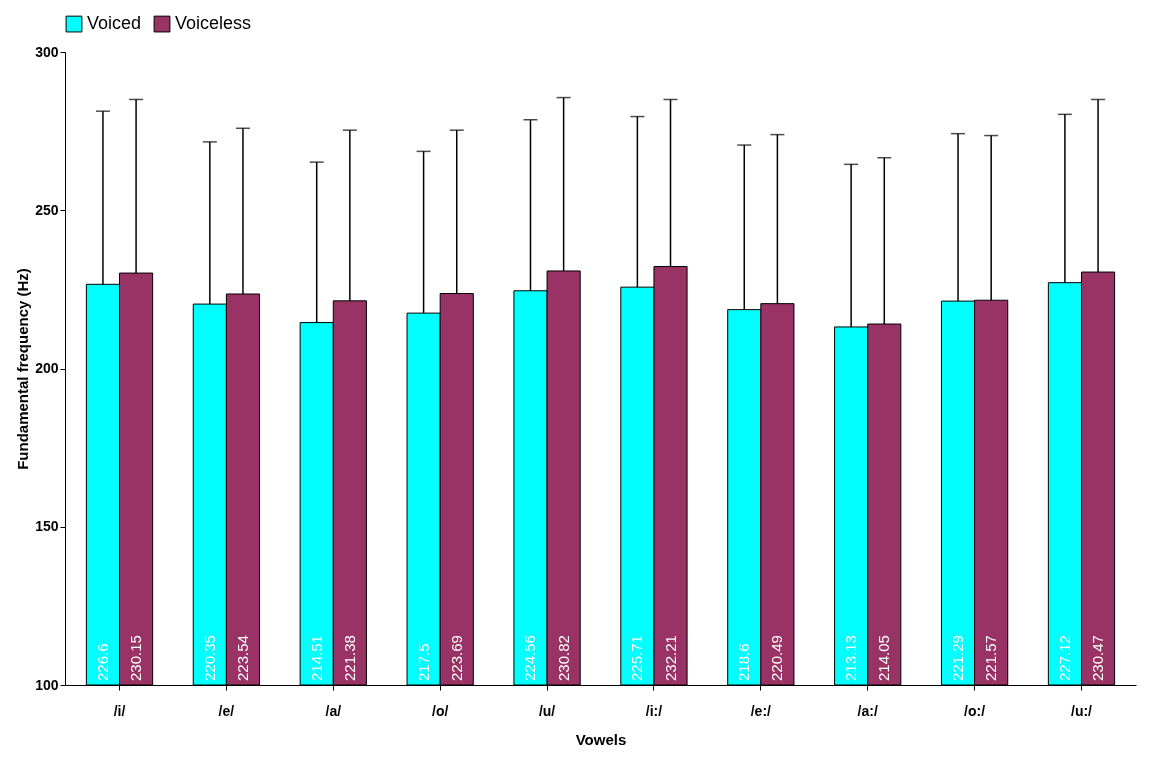  Describe the element at coordinates (1064, 658) in the screenshot. I see `data-label: 227.12` at that location.